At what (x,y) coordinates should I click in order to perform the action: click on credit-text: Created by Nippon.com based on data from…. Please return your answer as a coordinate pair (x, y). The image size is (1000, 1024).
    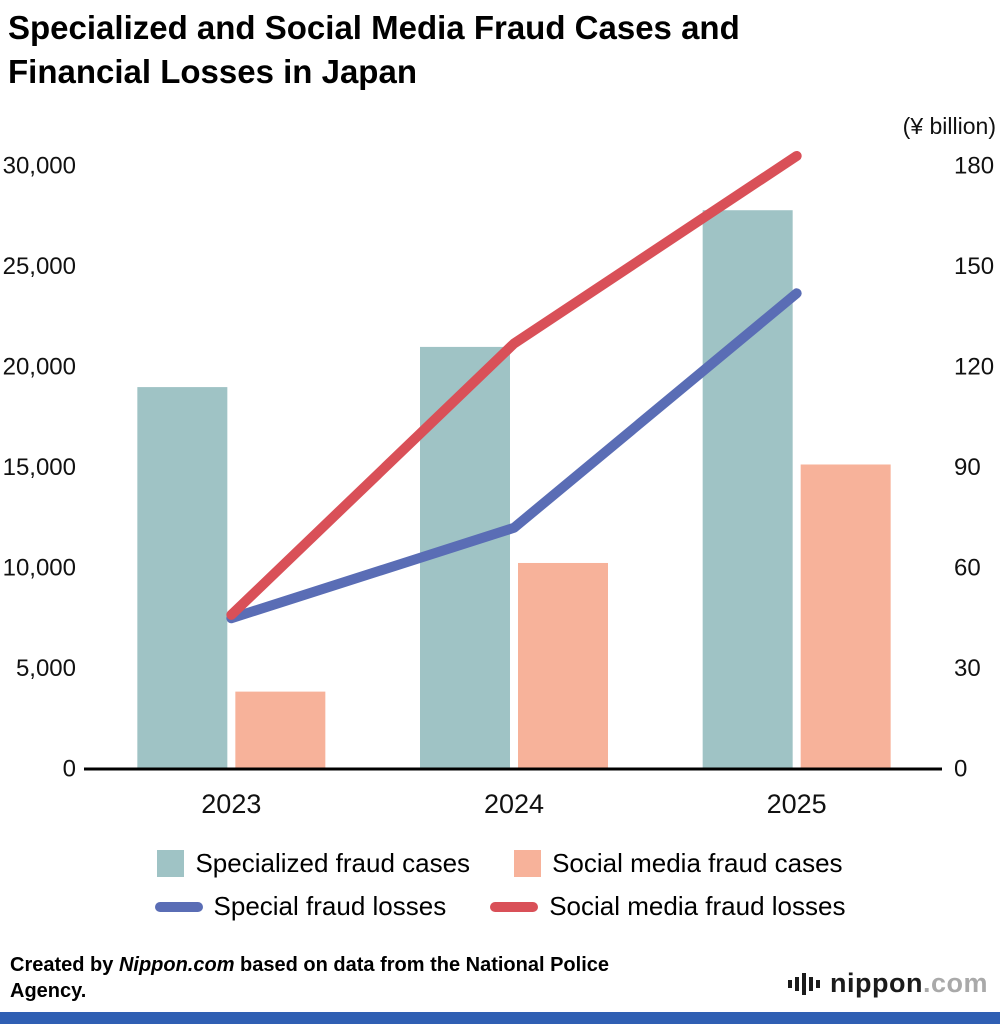
    Looking at the image, I should click on (320, 978).